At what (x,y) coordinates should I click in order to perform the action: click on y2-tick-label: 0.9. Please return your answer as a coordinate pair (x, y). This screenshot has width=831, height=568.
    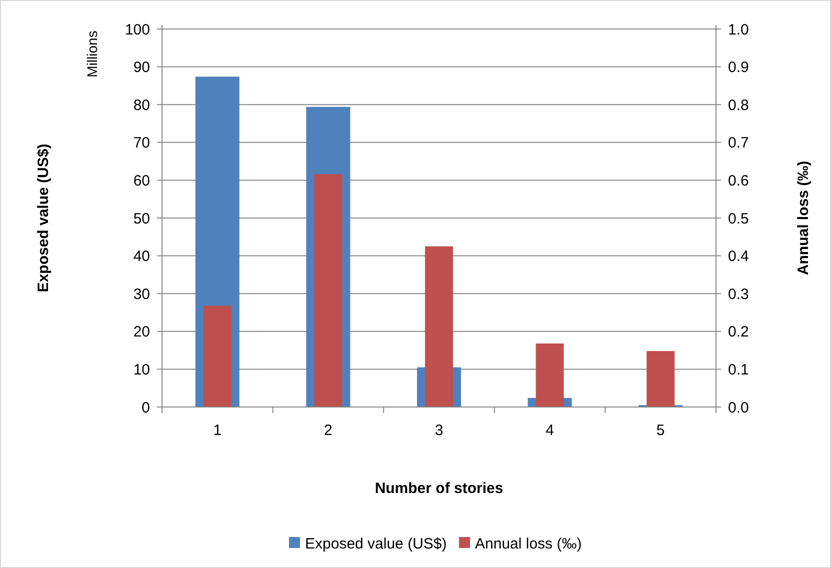
    Looking at the image, I should click on (738, 67).